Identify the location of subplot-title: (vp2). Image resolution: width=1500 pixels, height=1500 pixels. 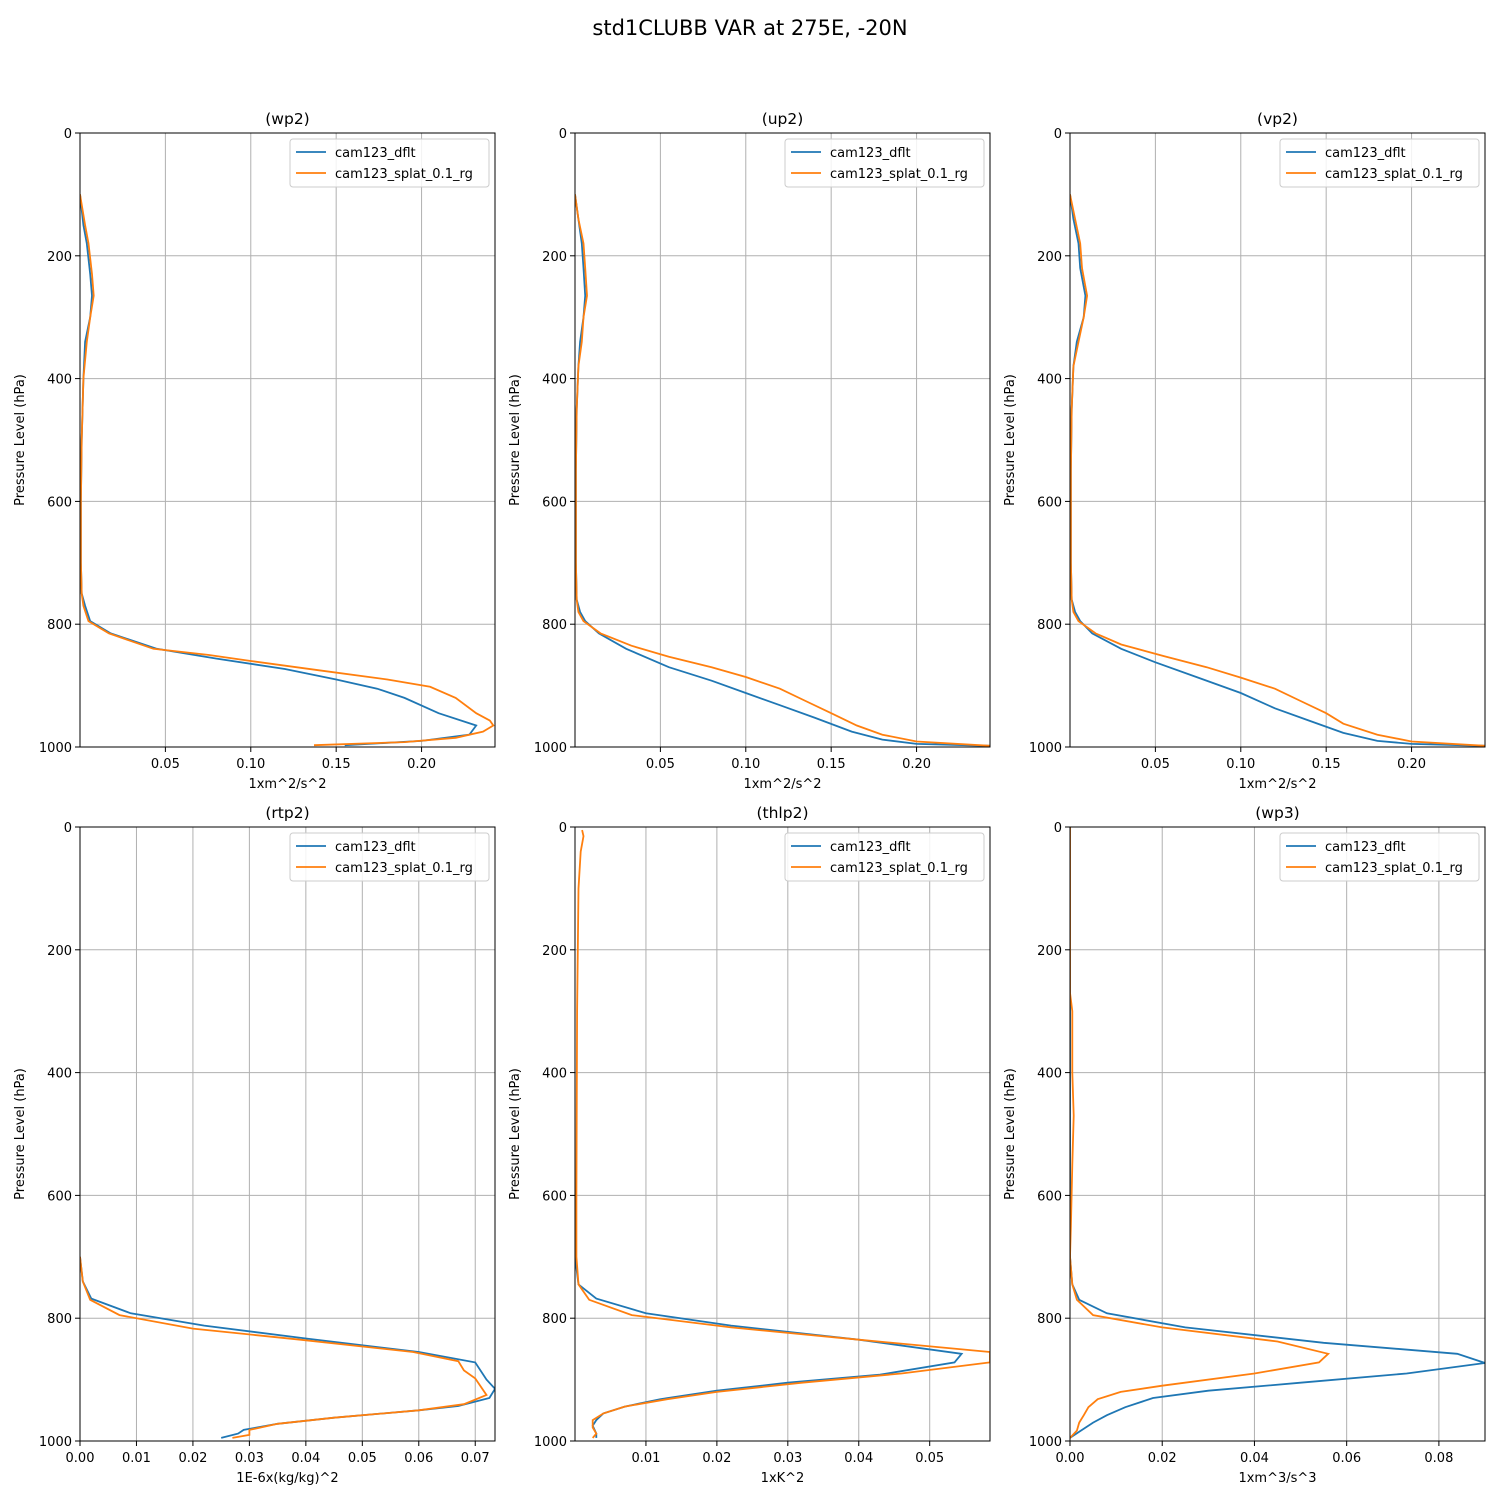
(1277, 119).